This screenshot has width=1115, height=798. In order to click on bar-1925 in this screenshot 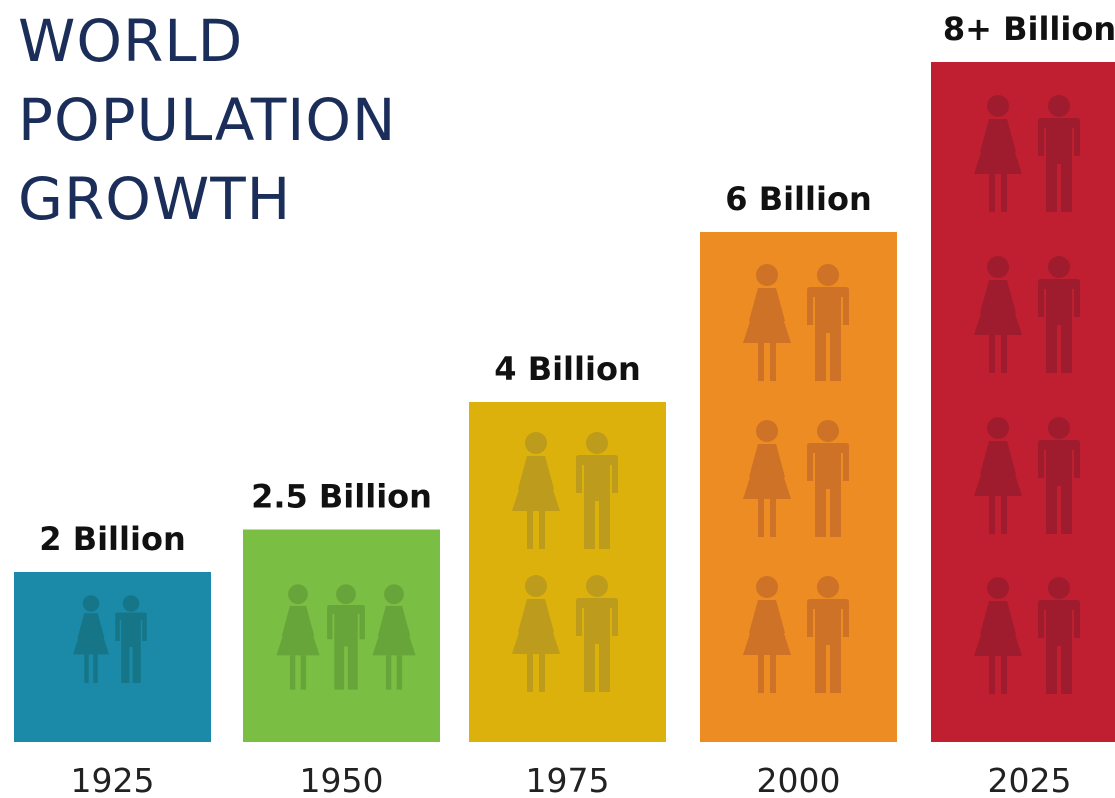, I will do `click(112, 657)`.